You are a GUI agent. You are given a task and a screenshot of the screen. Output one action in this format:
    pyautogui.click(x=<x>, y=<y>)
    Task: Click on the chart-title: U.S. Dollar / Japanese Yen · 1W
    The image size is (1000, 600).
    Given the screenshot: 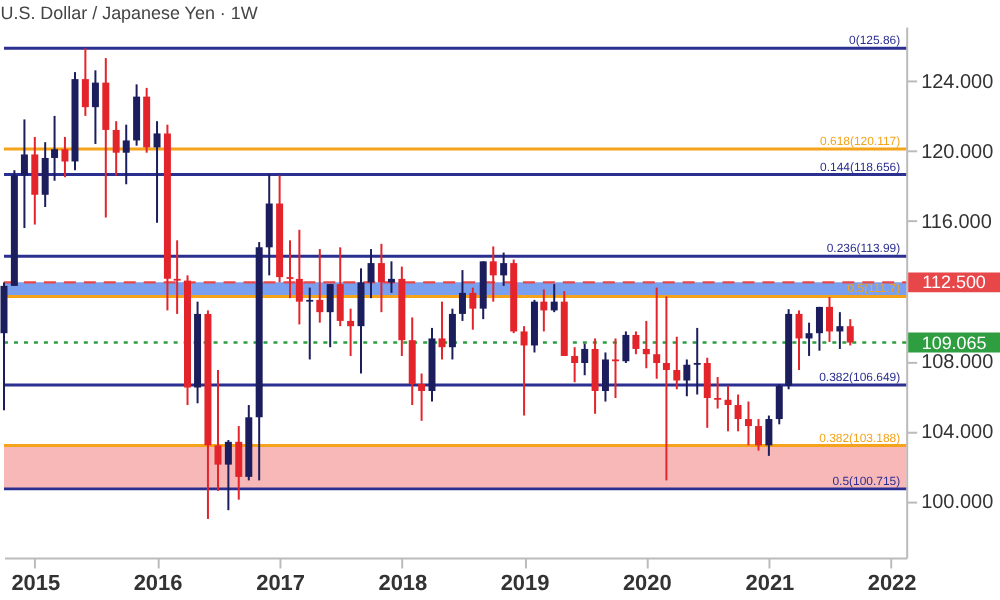 What is the action you would take?
    pyautogui.click(x=129, y=12)
    